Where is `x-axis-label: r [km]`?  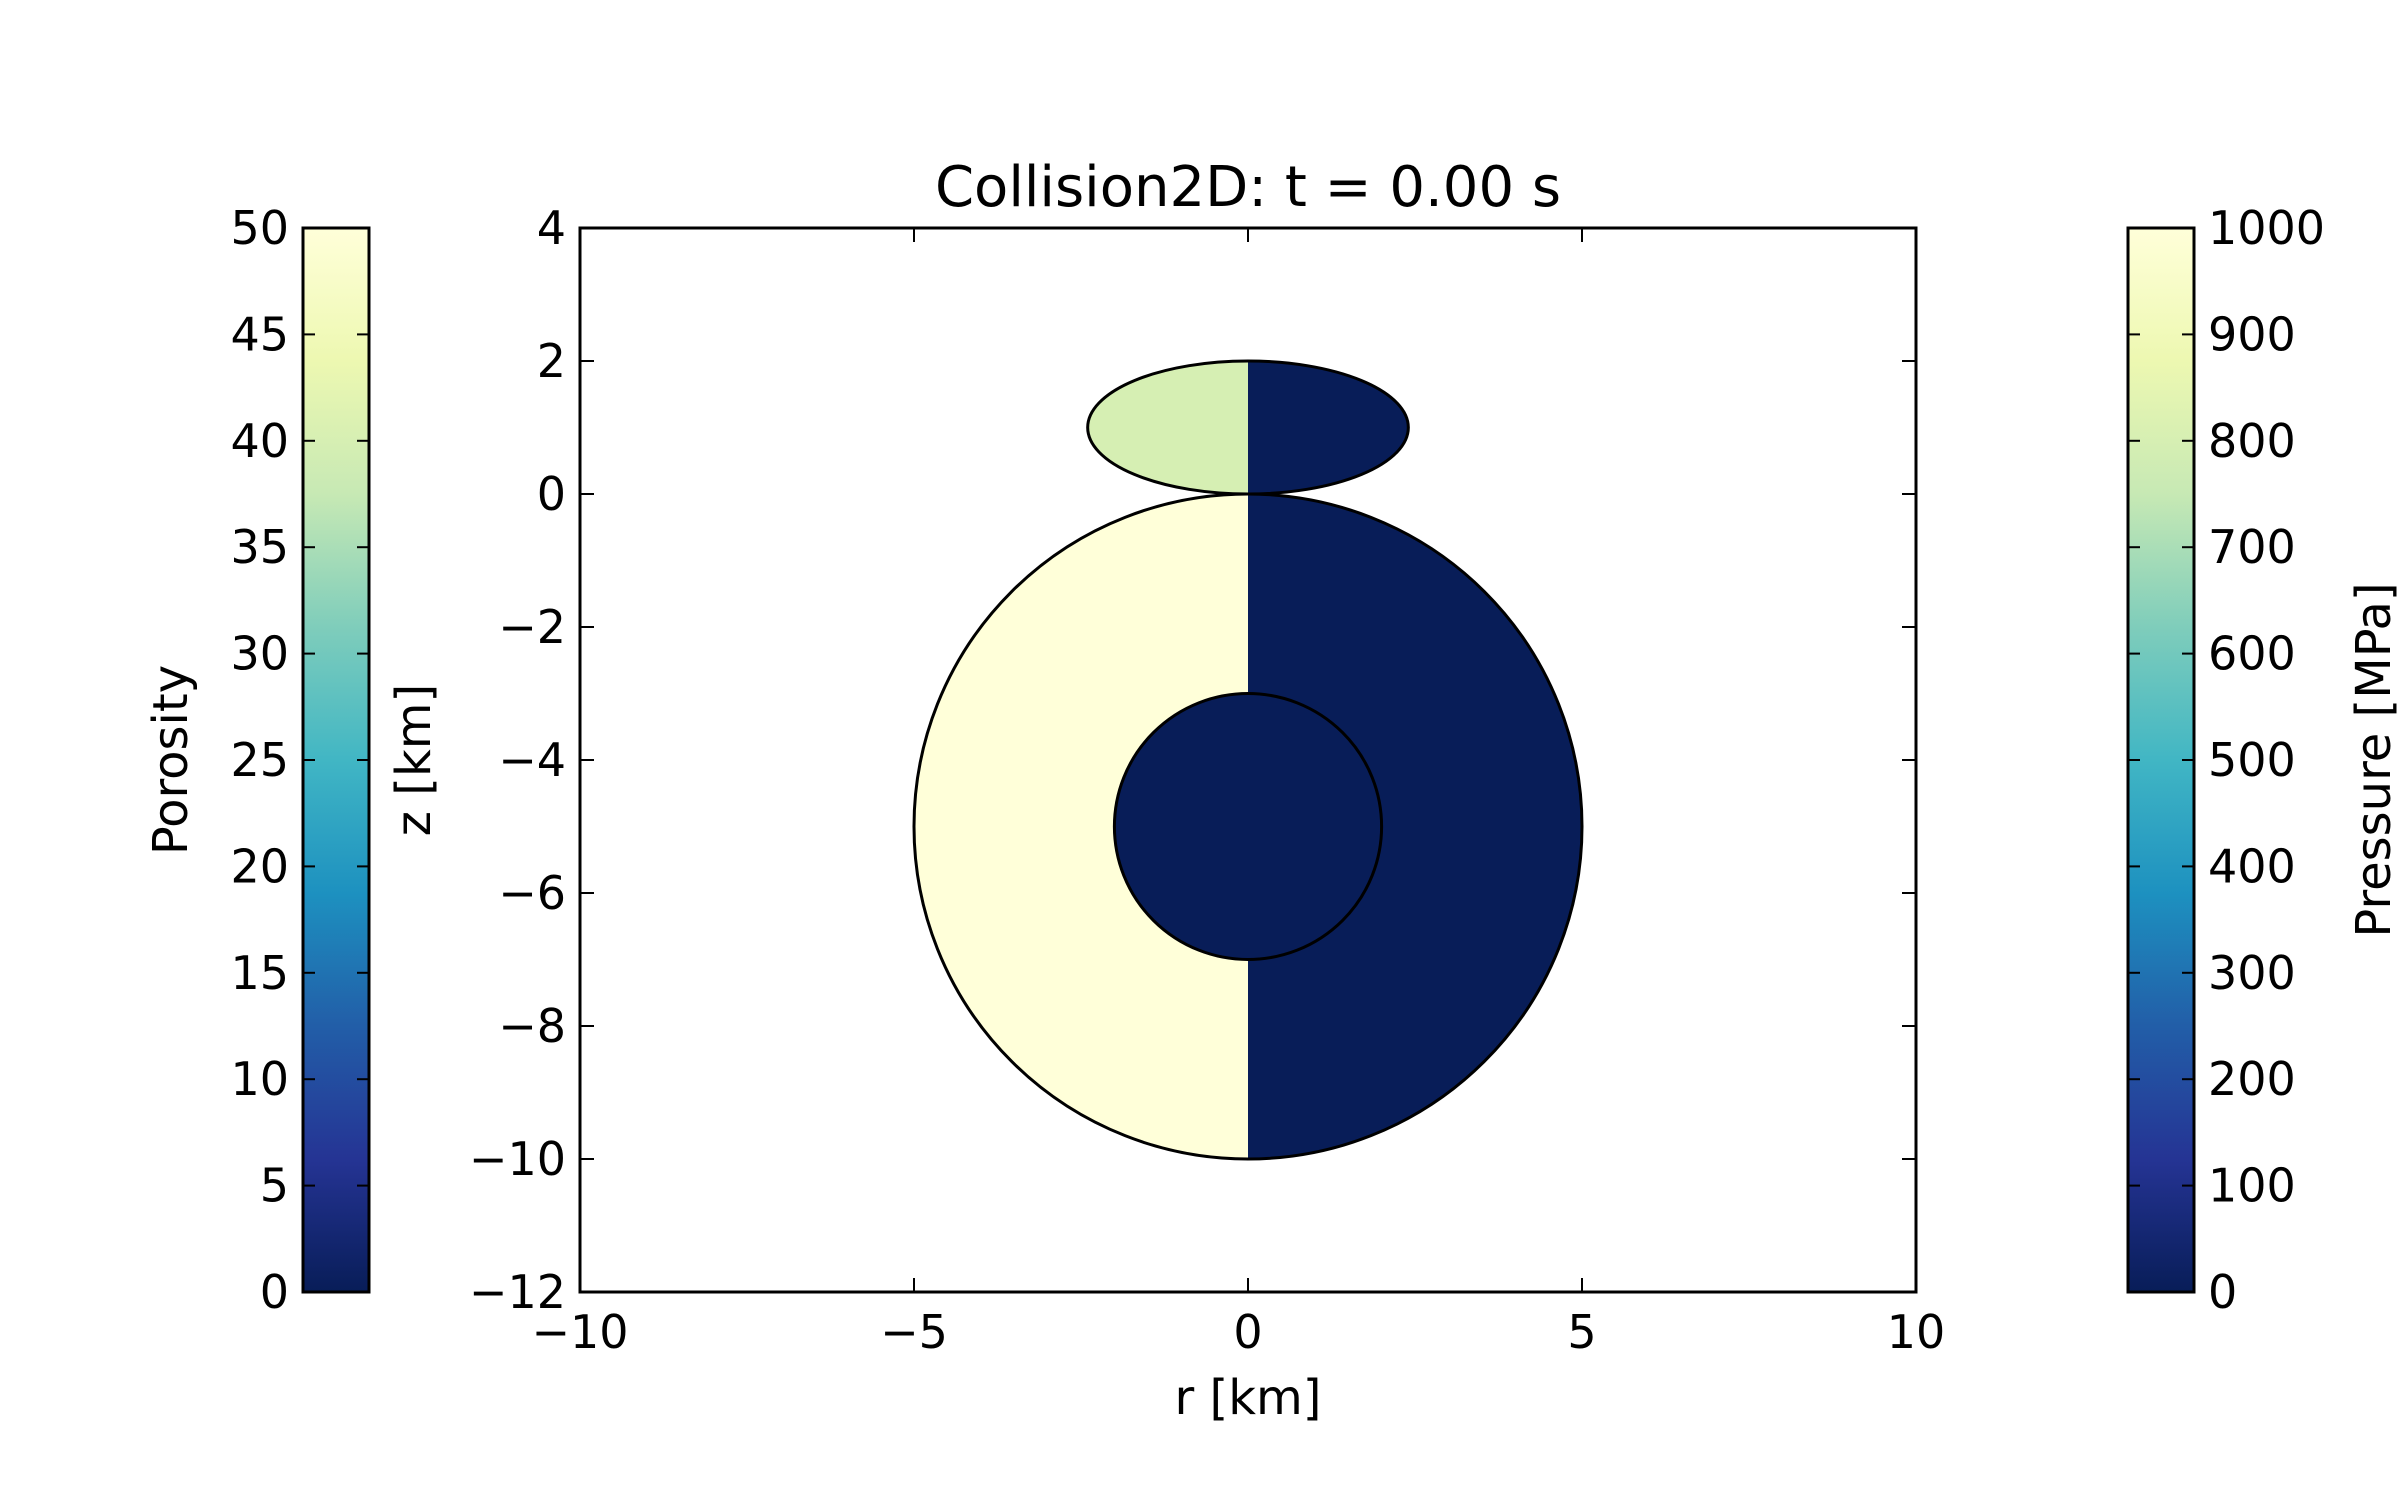
x-axis-label: r [km] is located at coordinates (1248, 1398).